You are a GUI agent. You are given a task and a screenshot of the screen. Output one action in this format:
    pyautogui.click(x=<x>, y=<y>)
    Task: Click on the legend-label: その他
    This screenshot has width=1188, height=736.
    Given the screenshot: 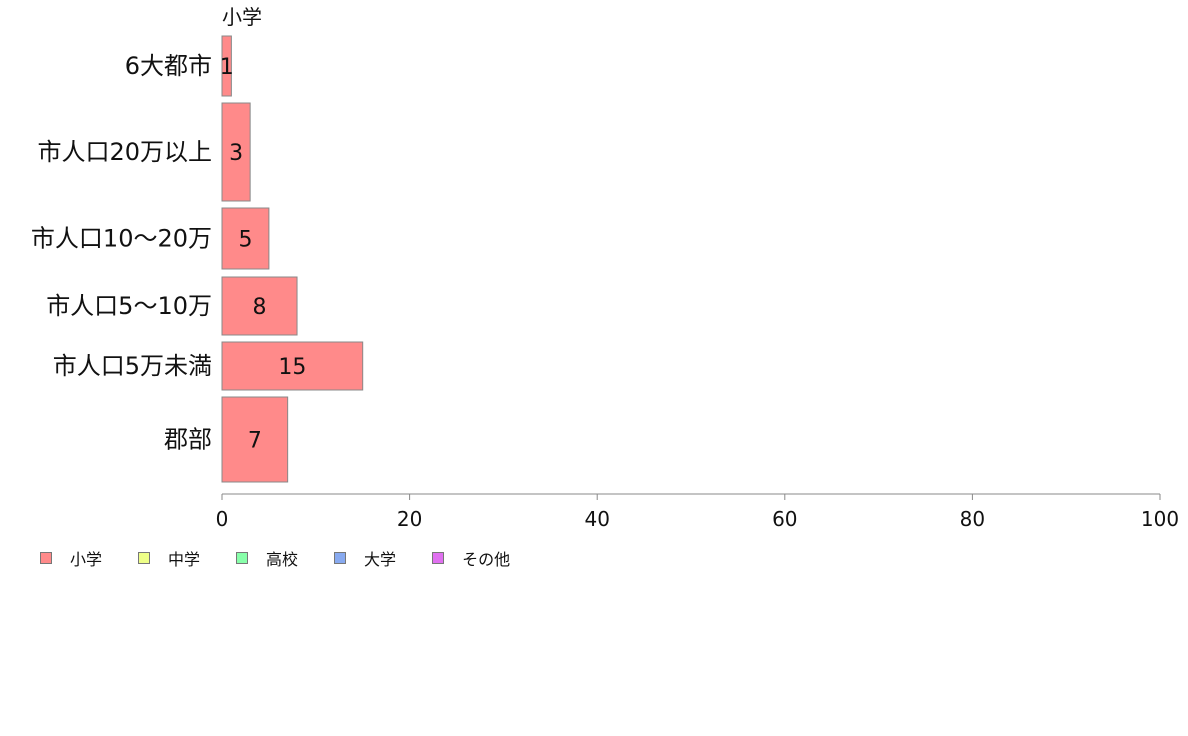 What is the action you would take?
    pyautogui.click(x=486, y=559)
    